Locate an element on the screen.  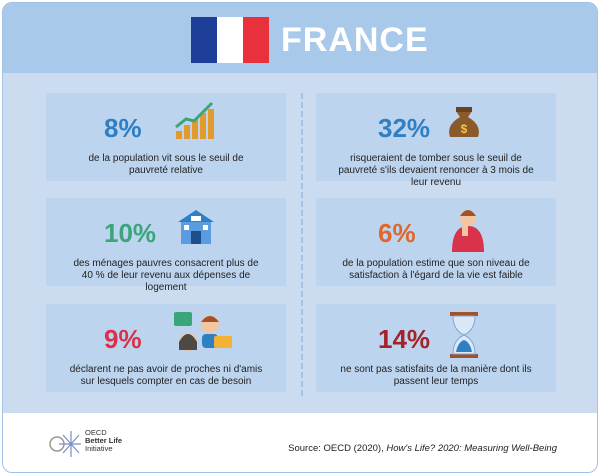
stat-value: 6% is located at coordinates (397, 233).